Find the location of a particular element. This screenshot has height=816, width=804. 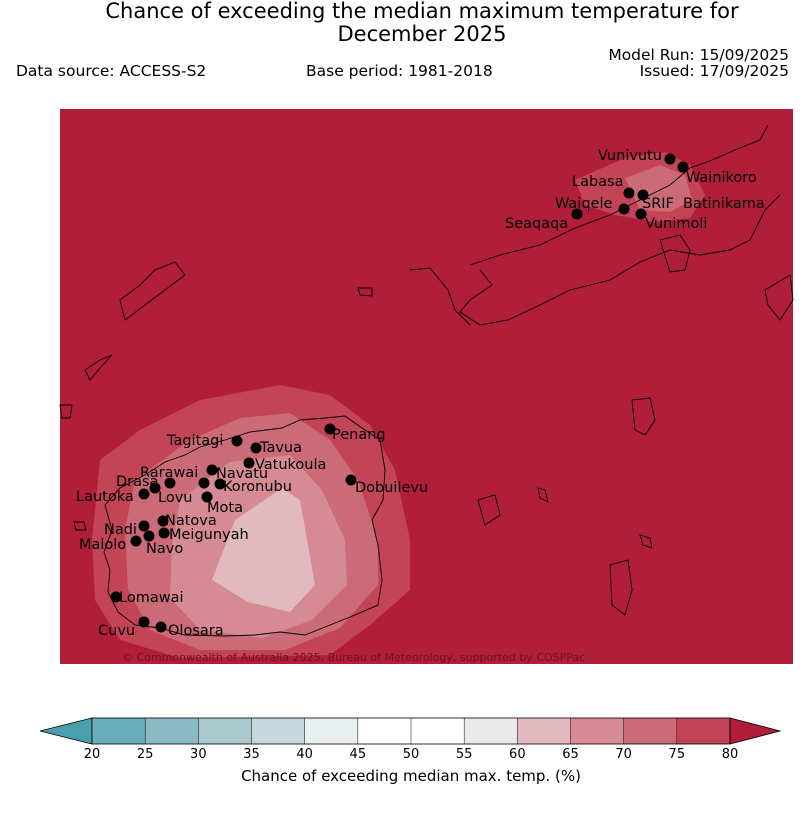

colorbar-tick-label: 65 is located at coordinates (570, 754).